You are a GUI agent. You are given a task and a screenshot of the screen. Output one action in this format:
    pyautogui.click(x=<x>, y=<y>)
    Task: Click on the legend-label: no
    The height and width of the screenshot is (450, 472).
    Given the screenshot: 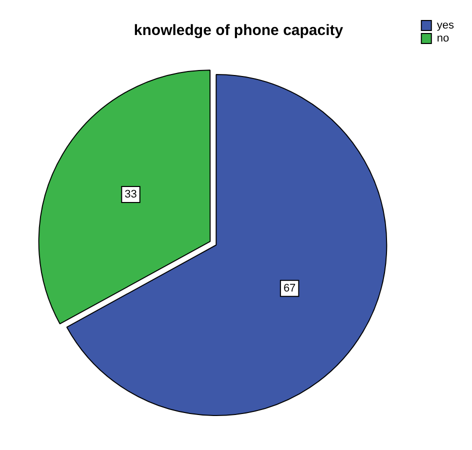 What is the action you would take?
    pyautogui.click(x=443, y=38)
    